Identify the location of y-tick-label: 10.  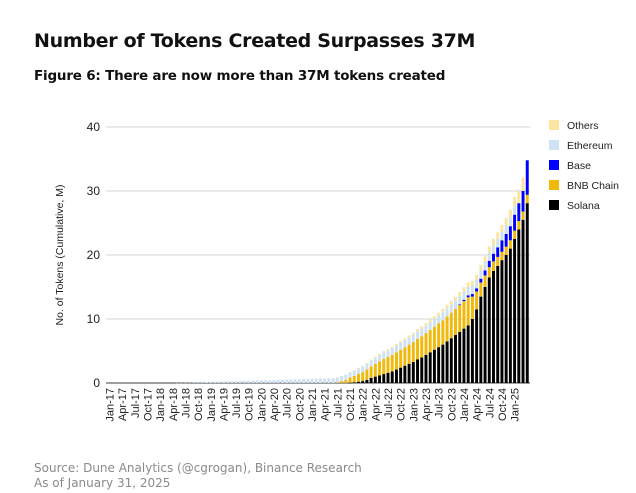
(94, 319).